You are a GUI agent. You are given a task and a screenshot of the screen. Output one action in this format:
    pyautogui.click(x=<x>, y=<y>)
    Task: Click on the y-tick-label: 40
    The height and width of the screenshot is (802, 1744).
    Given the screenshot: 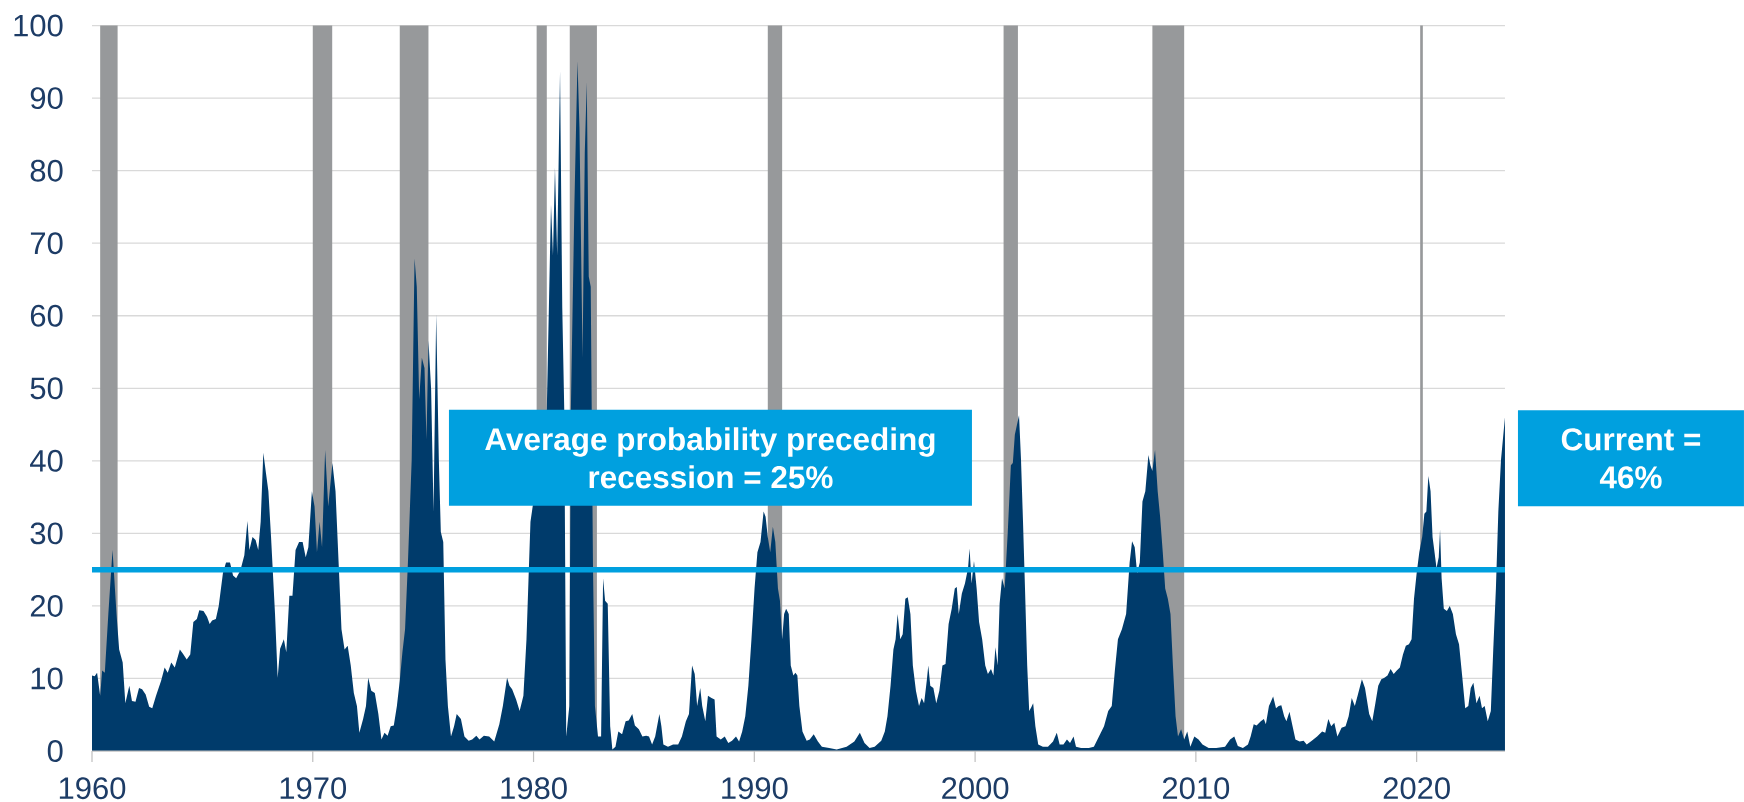 What is the action you would take?
    pyautogui.click(x=46, y=460)
    